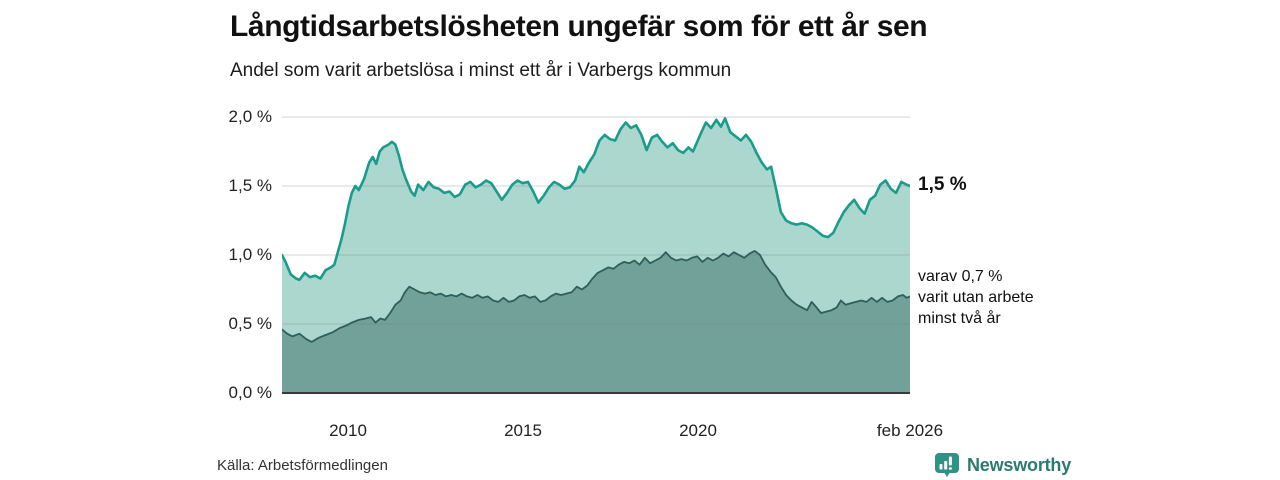 The height and width of the screenshot is (480, 1280). I want to click on y-tick-label: 1,5 %, so click(250, 185).